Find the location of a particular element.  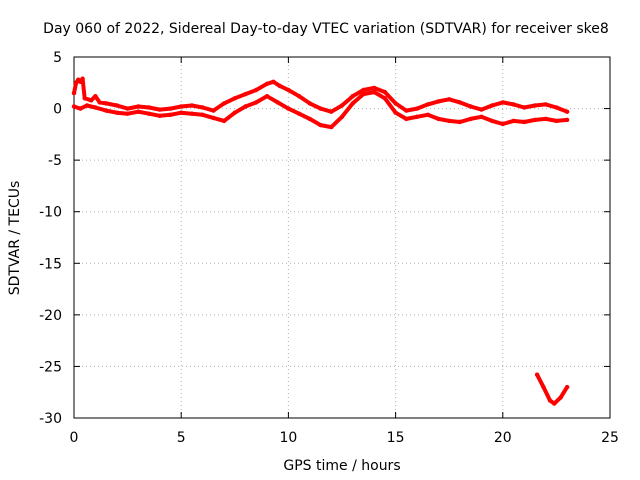

x-tick-label: 5 is located at coordinates (181, 438).